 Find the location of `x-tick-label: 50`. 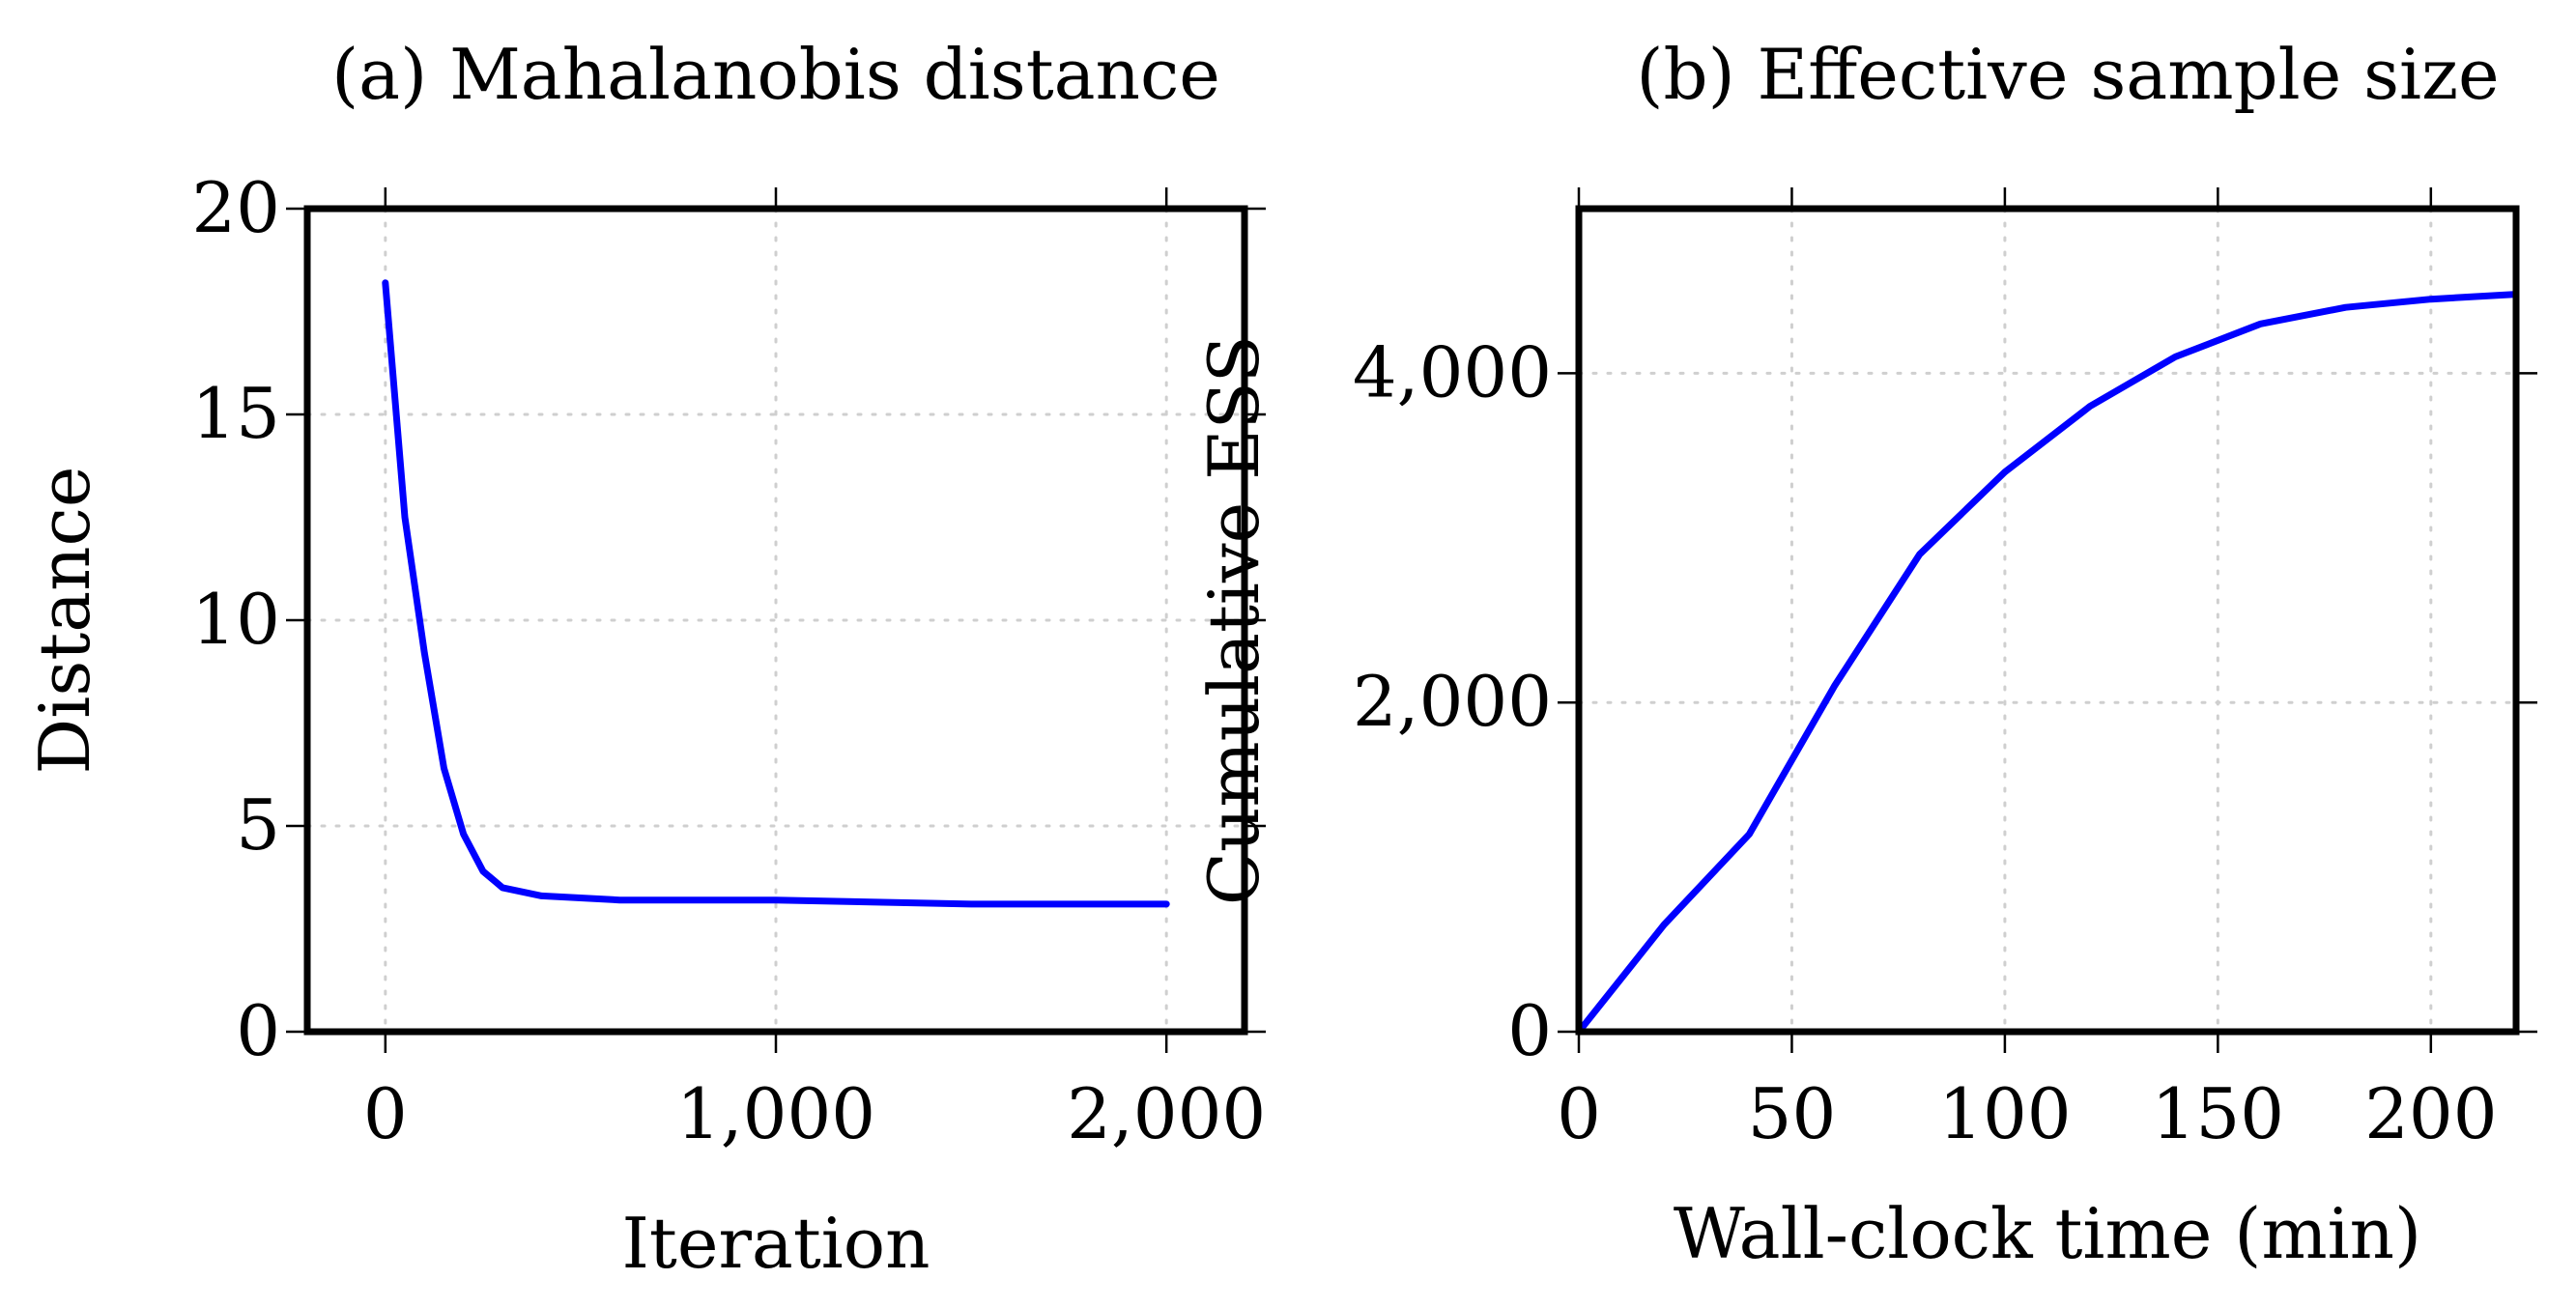

x-tick-label: 50 is located at coordinates (1793, 1113).